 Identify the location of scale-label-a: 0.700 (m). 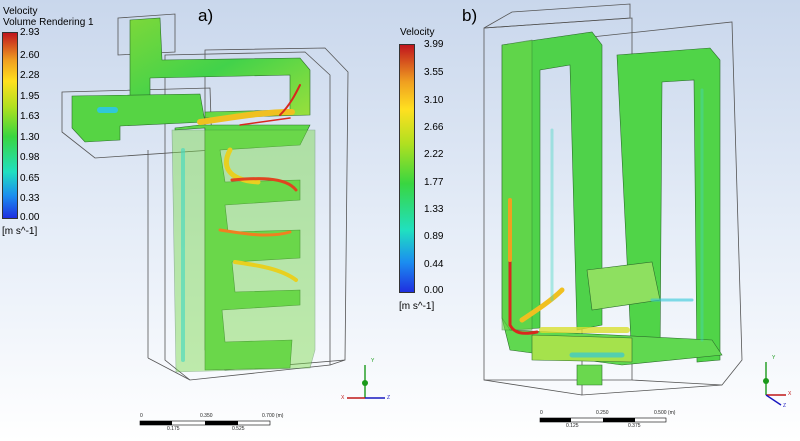
(273, 416).